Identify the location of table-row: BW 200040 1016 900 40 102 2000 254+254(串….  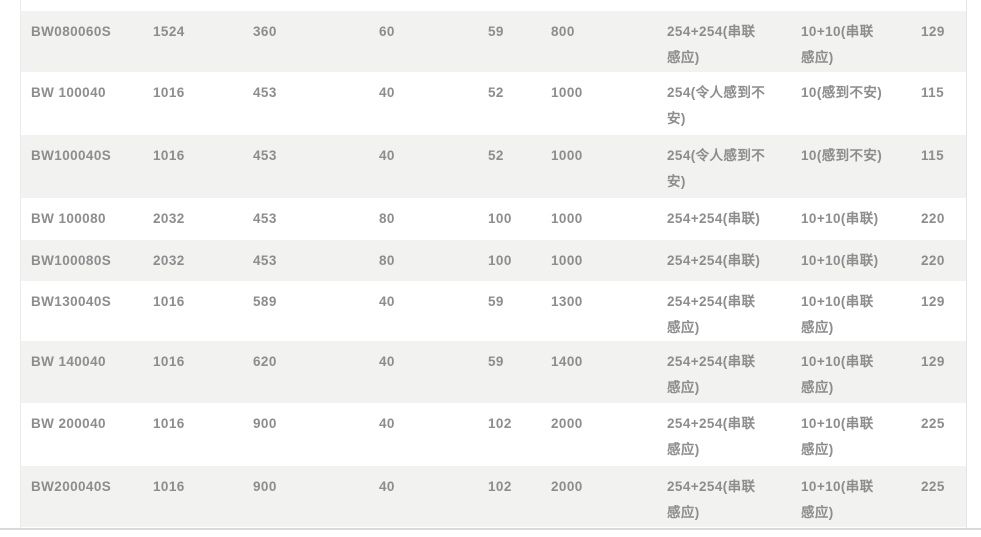
(493, 434).